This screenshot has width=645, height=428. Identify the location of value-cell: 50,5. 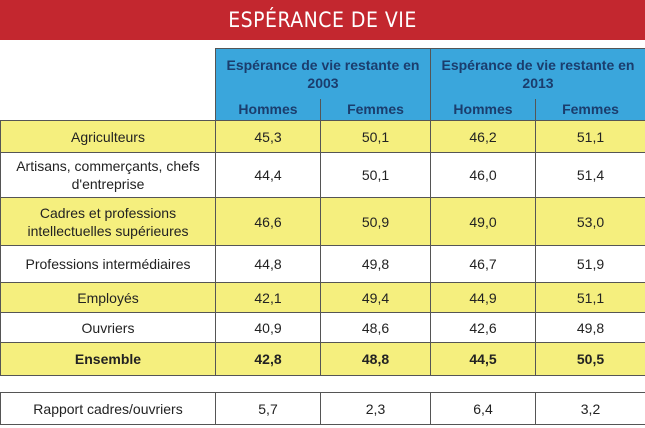
(590, 359).